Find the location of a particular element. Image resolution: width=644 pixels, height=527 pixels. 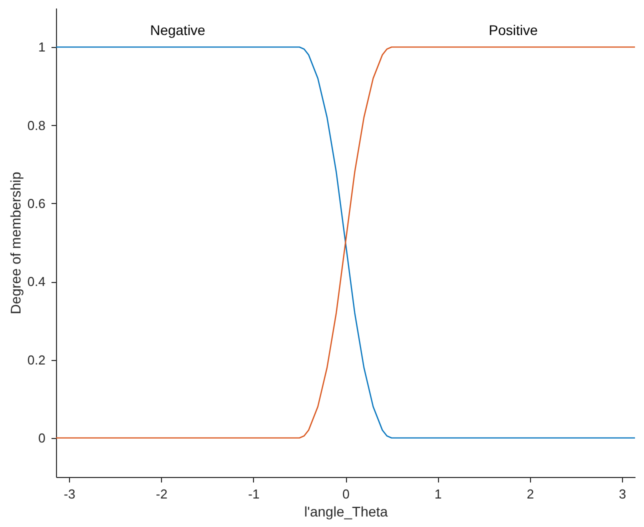

x-tick-label: 0 is located at coordinates (346, 494).